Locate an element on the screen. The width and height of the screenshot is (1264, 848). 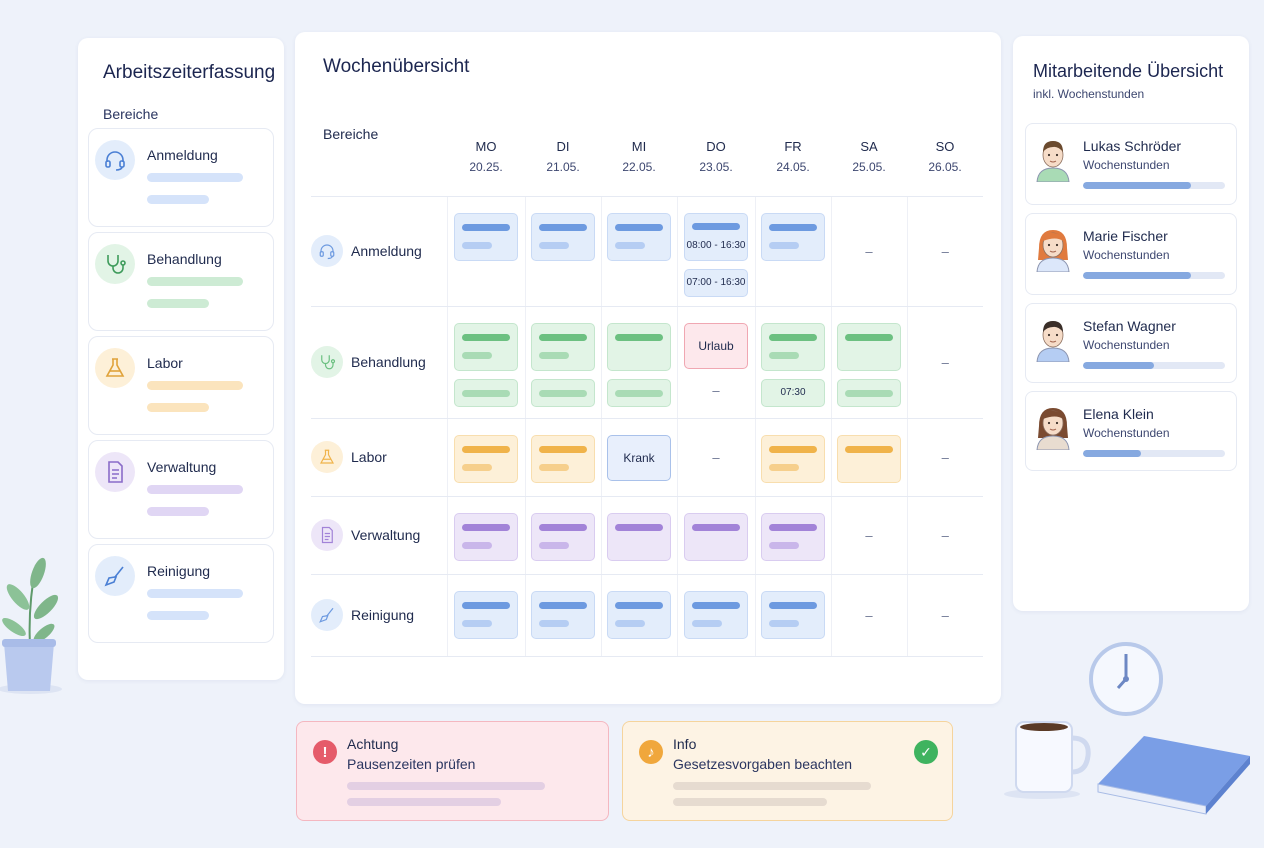
row-header-label: Bereiche is located at coordinates (379, 157).